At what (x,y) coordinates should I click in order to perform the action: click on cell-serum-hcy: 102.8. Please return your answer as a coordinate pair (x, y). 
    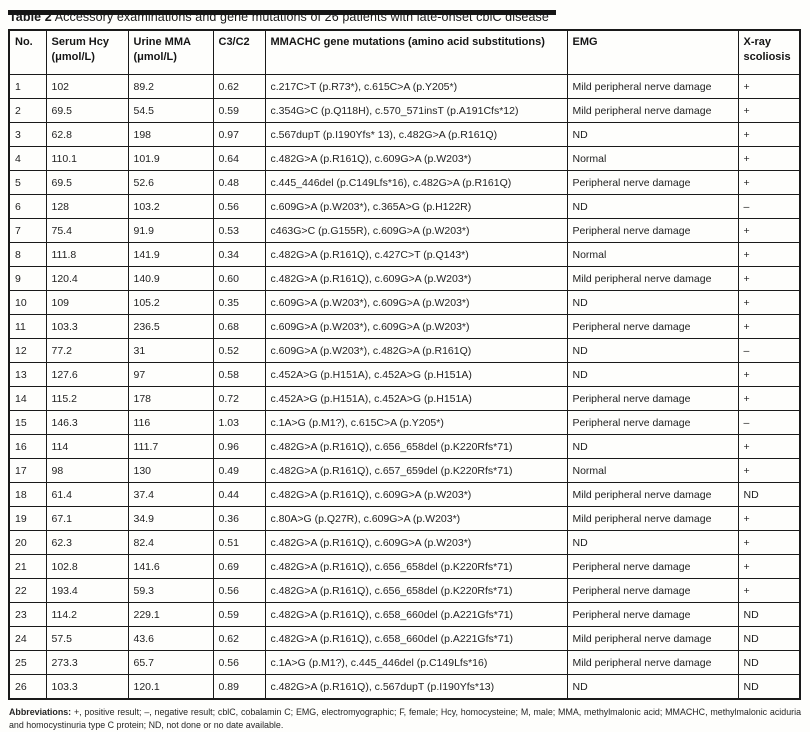
    Looking at the image, I should click on (87, 566).